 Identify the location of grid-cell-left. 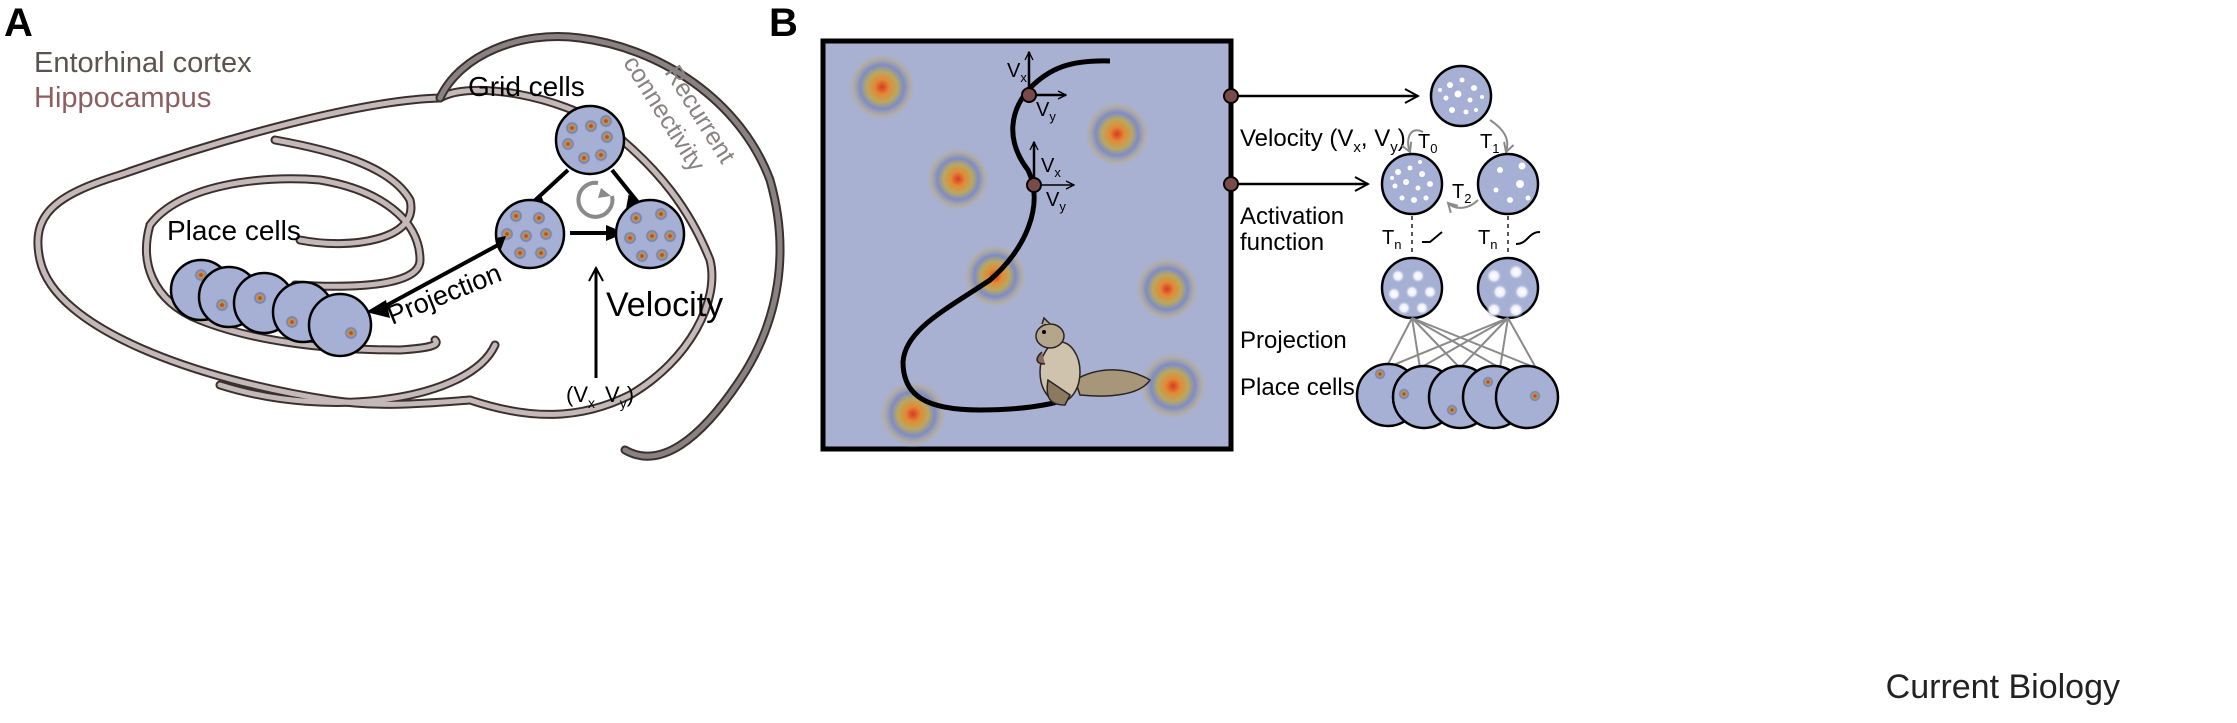
(530, 234).